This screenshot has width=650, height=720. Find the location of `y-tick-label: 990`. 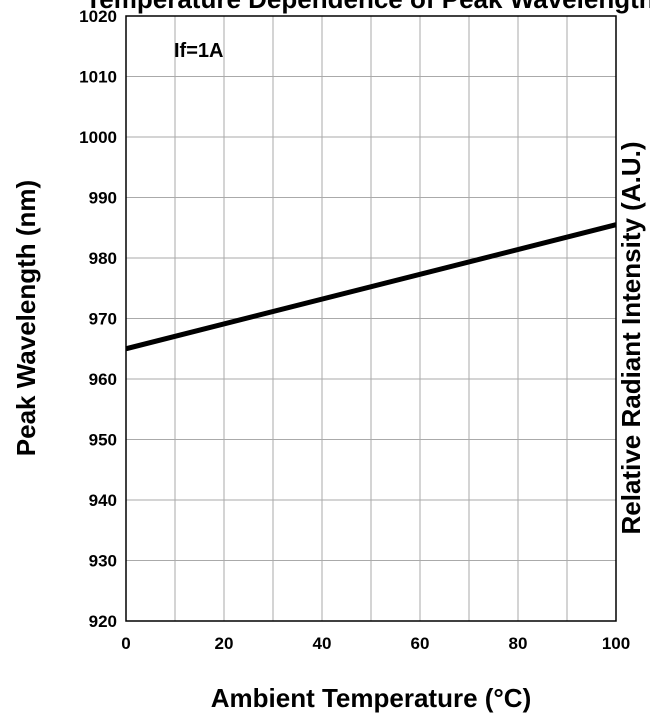

y-tick-label: 990 is located at coordinates (103, 198).